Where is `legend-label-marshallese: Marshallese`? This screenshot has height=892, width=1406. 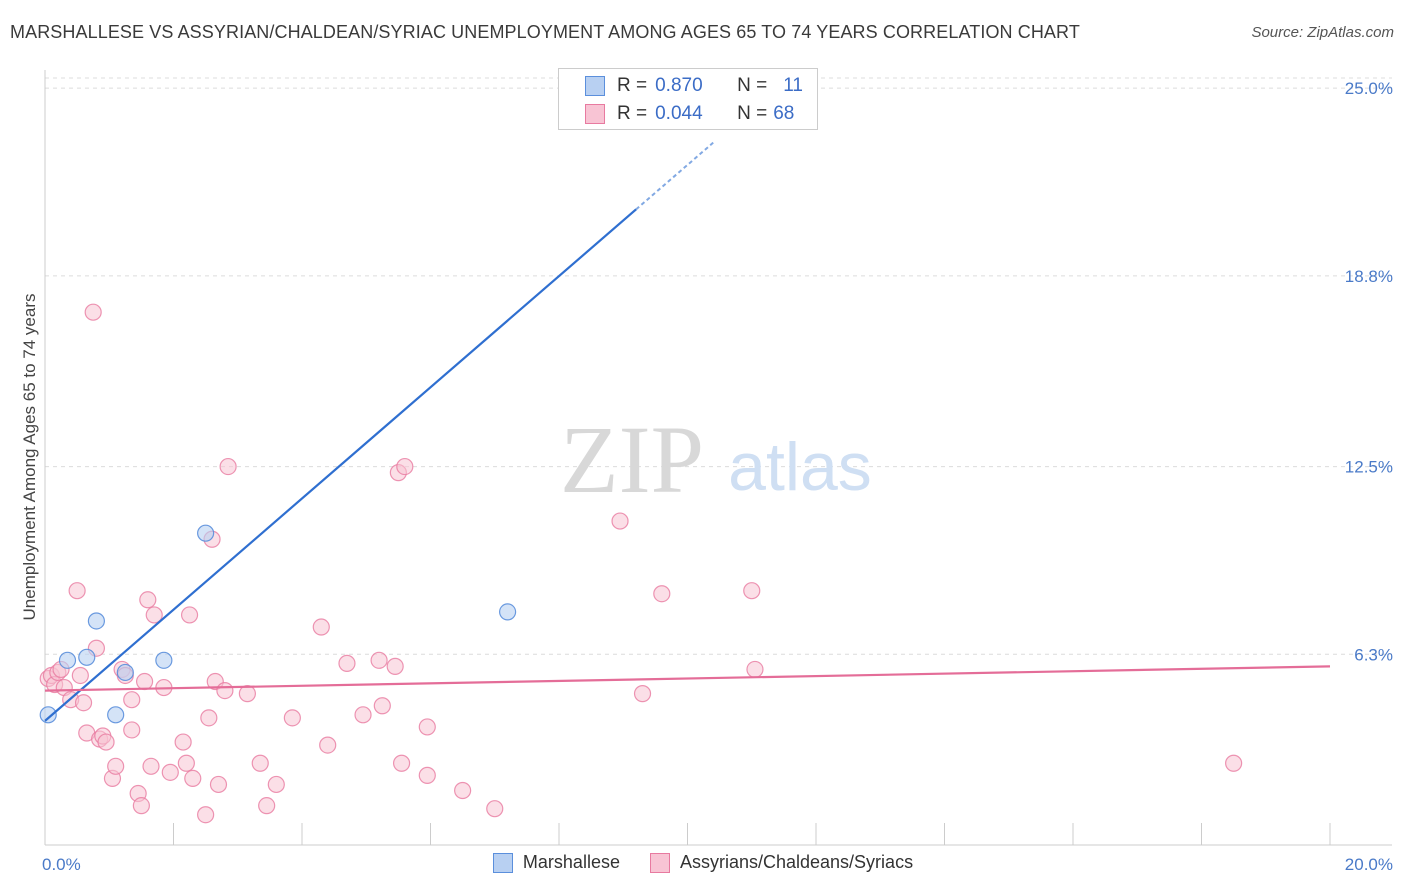
legend-label-marshallese: Marshallese is located at coordinates (571, 862).